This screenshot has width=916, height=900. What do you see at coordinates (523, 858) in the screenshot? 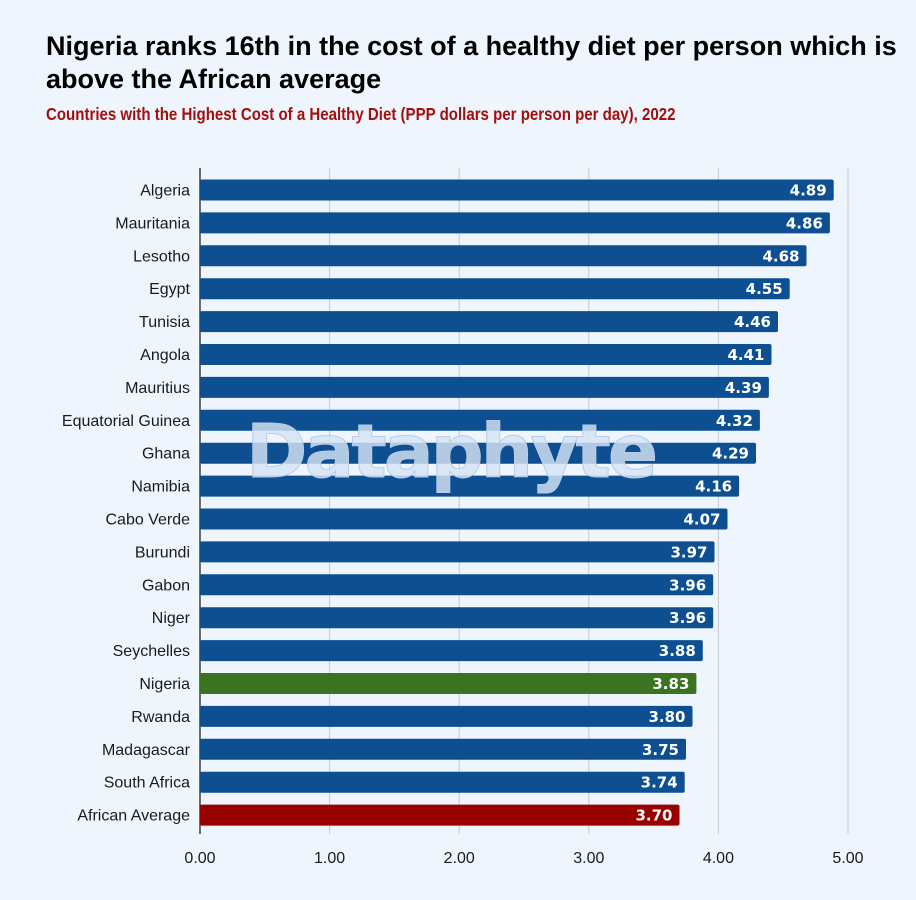
I see `x-axis-ticks: 0.00 1.00 2.00 3.00 4.00 5.00` at bounding box center [523, 858].